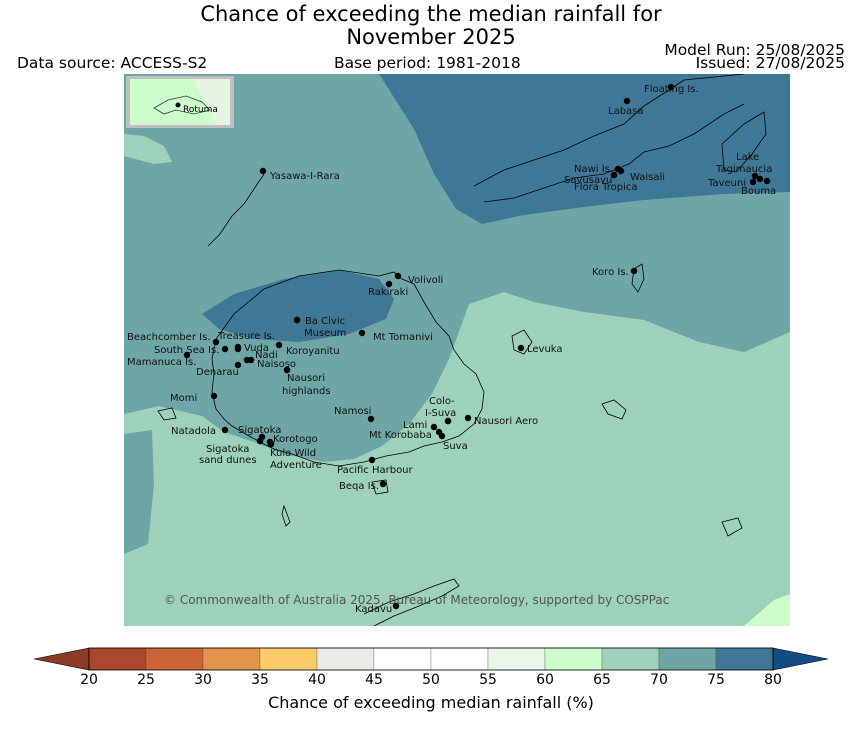  Describe the element at coordinates (431, 37) in the screenshot. I see `map-title-line2: November 2025` at that location.